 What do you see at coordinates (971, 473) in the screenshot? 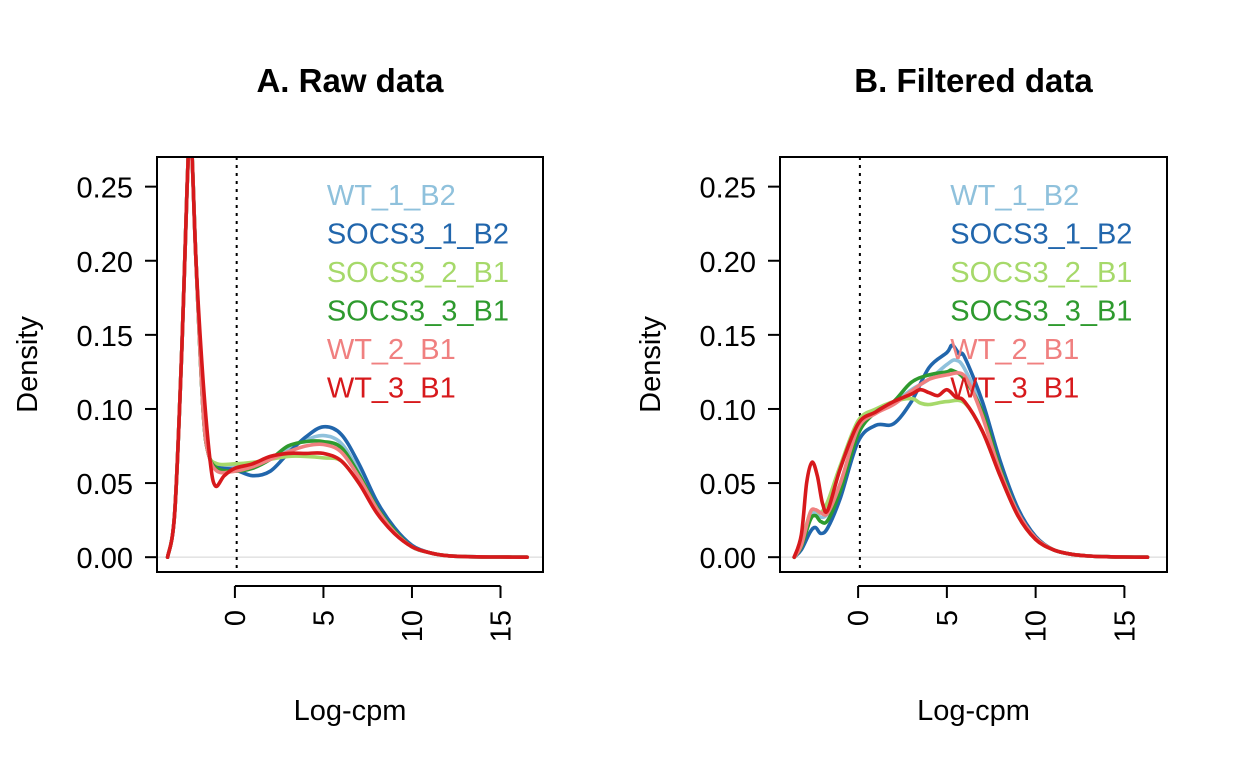
I see `series-line-wt-3-b1` at bounding box center [971, 473].